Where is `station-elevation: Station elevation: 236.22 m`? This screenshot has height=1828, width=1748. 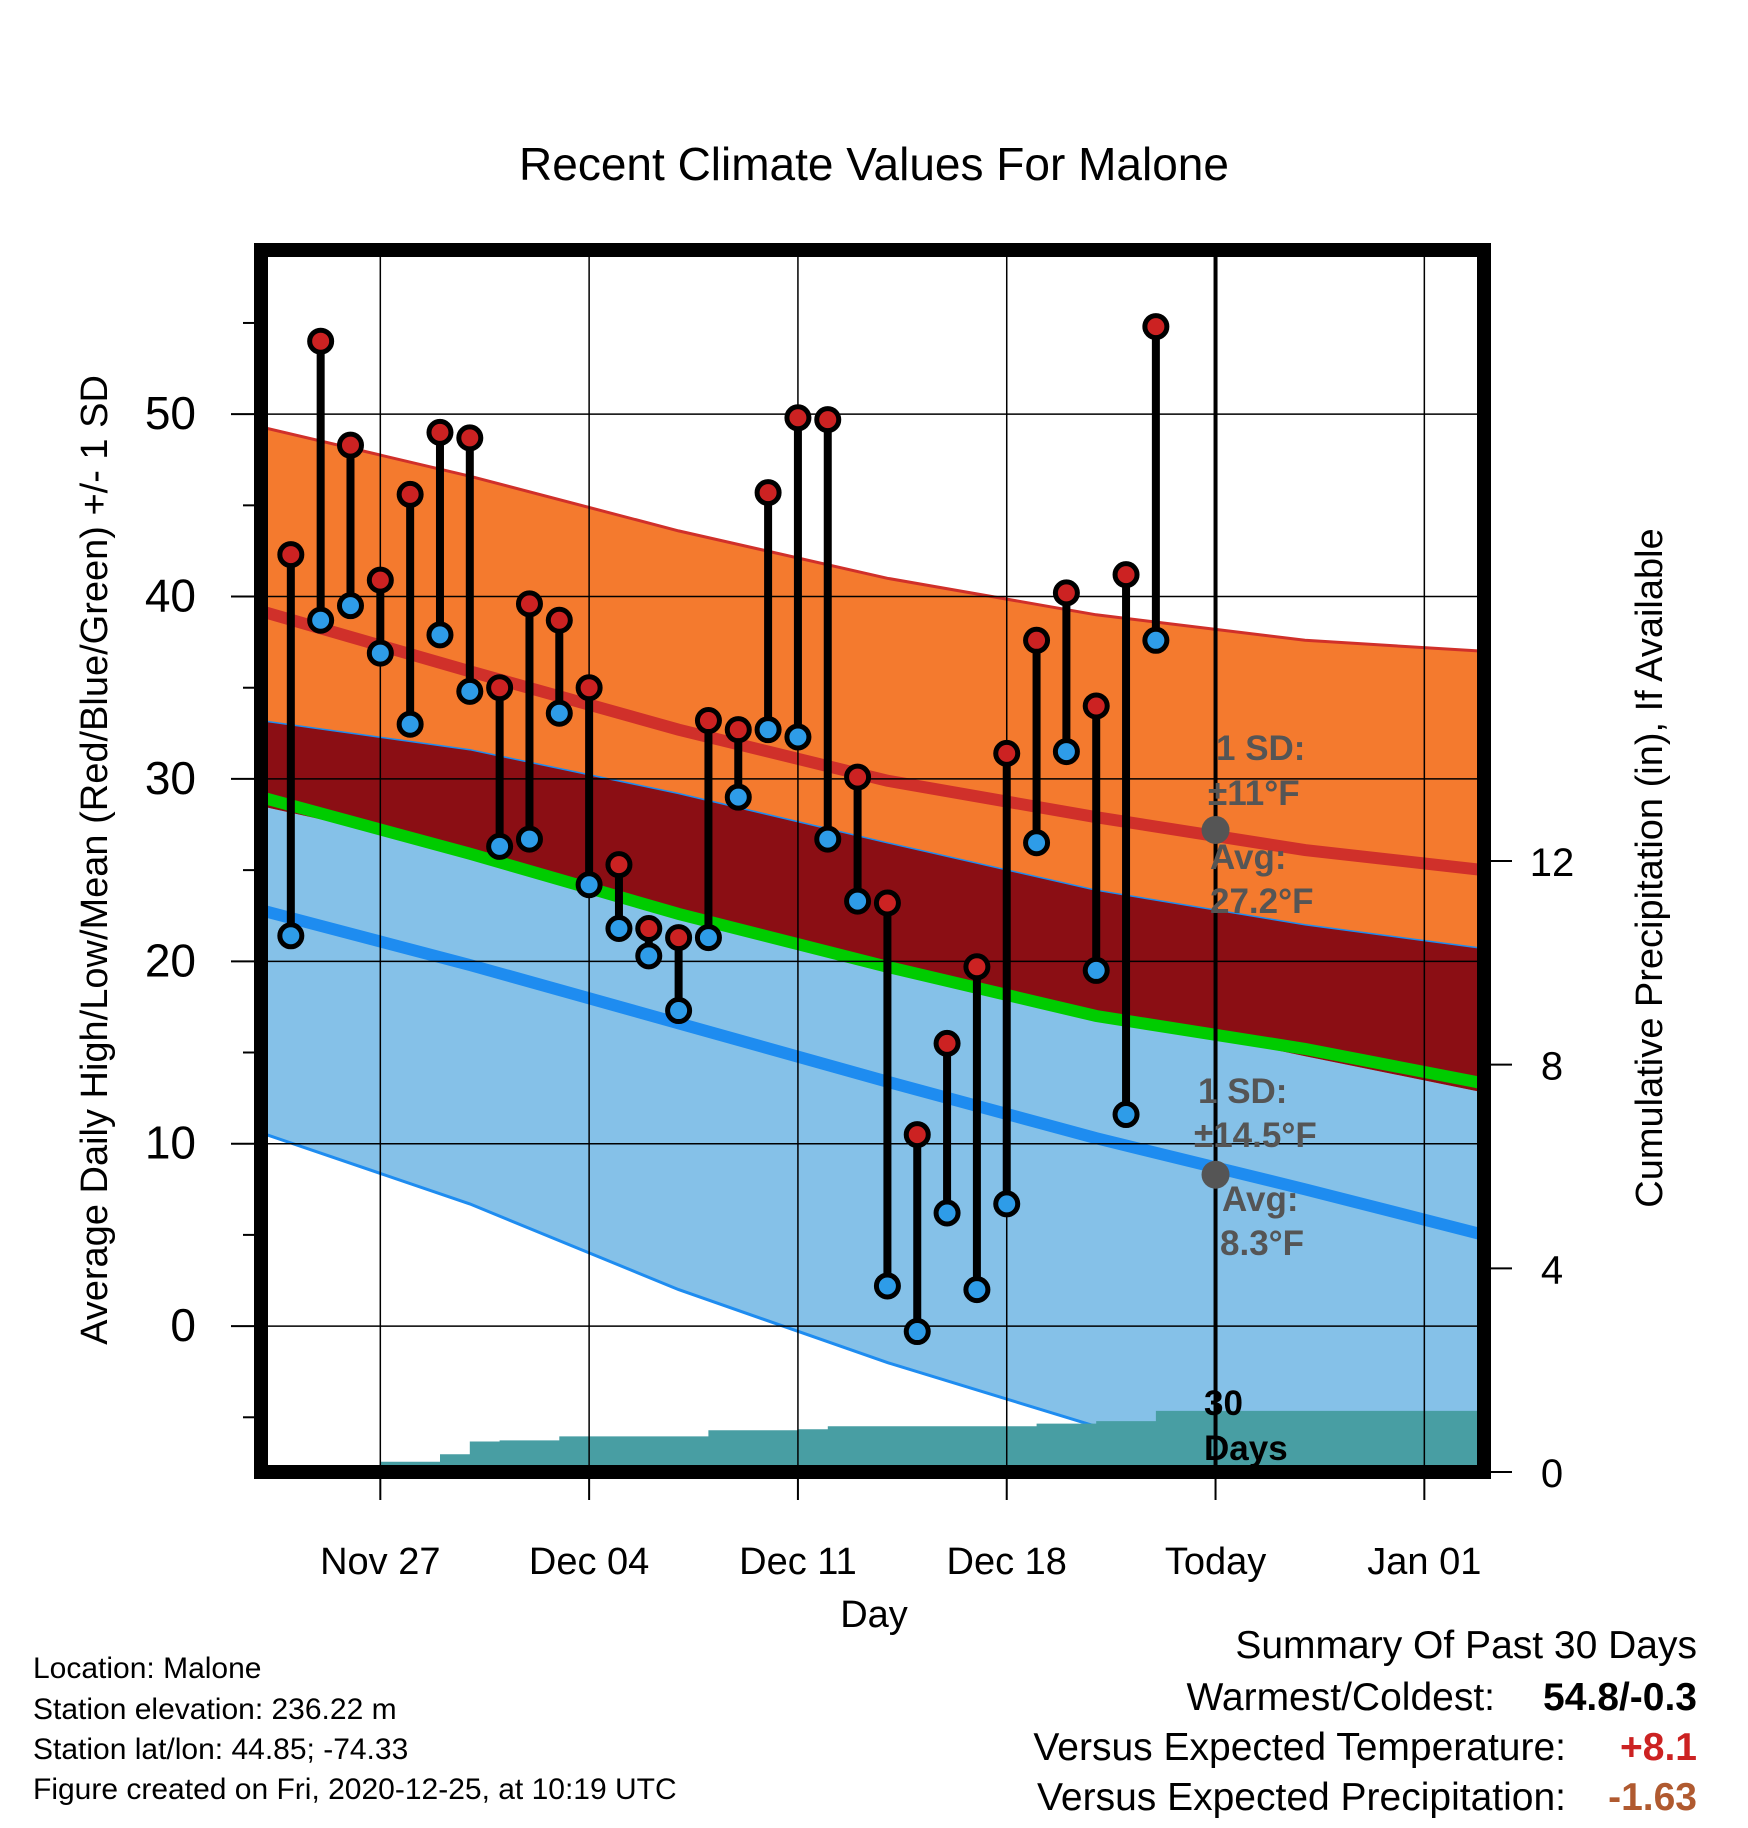
station-elevation: Station elevation: 236.22 m is located at coordinates (215, 1709).